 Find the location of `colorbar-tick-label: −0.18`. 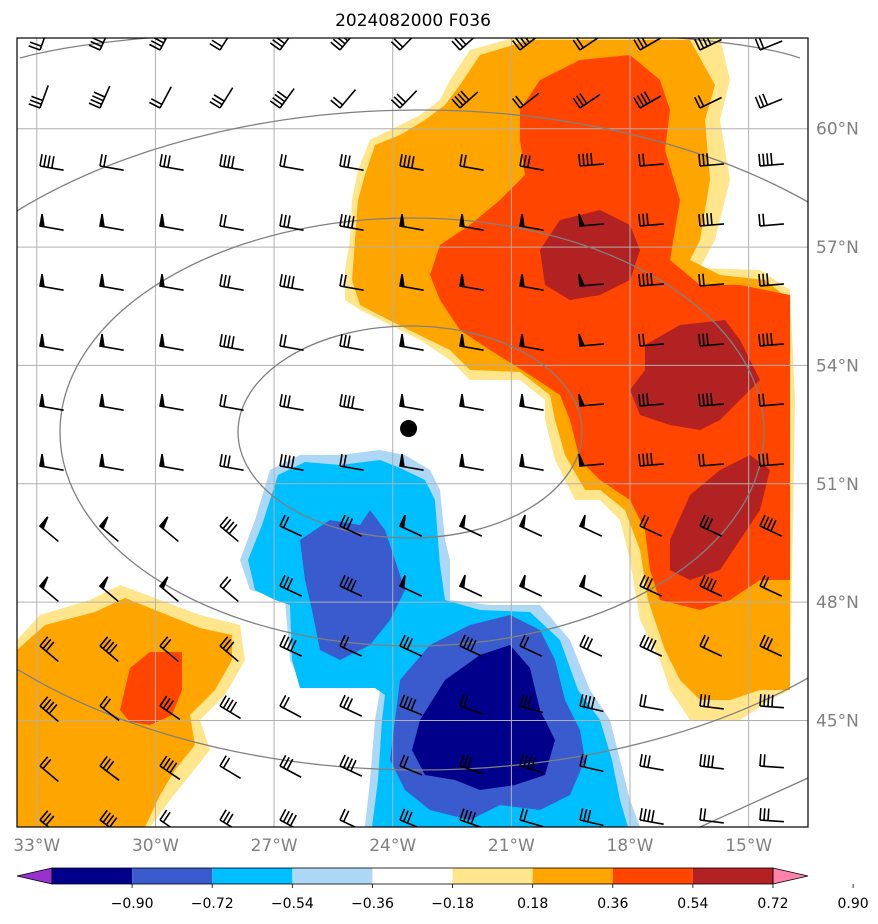

colorbar-tick-label: −0.18 is located at coordinates (452, 904).